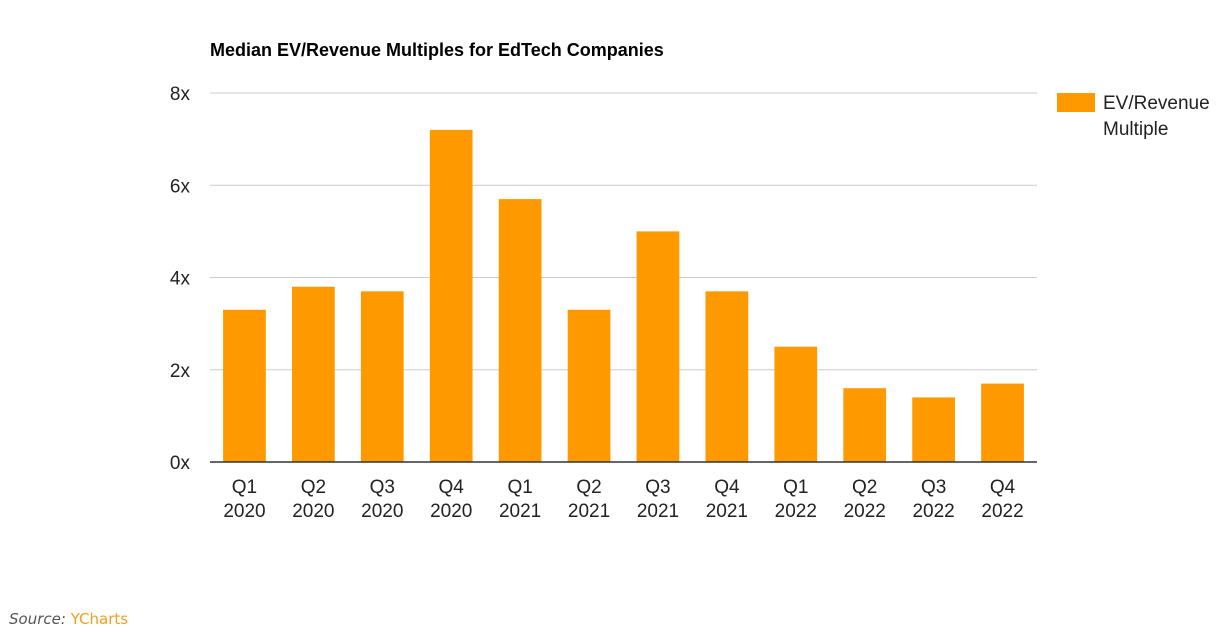  What do you see at coordinates (1156, 116) in the screenshot?
I see `legend-label: EV/Revenue Multiple` at bounding box center [1156, 116].